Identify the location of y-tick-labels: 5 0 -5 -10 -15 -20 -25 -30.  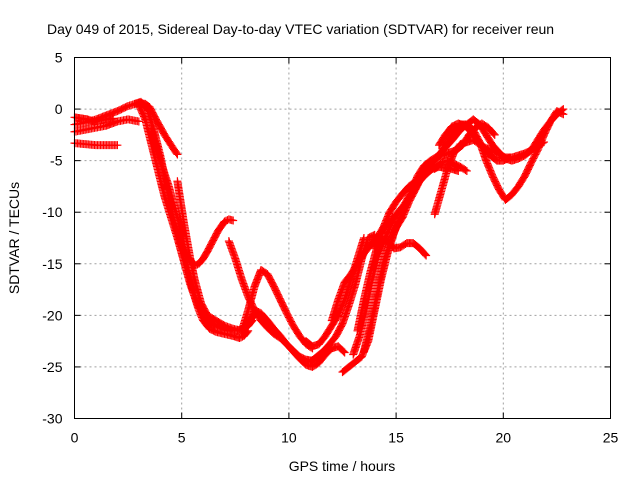
(52, 238).